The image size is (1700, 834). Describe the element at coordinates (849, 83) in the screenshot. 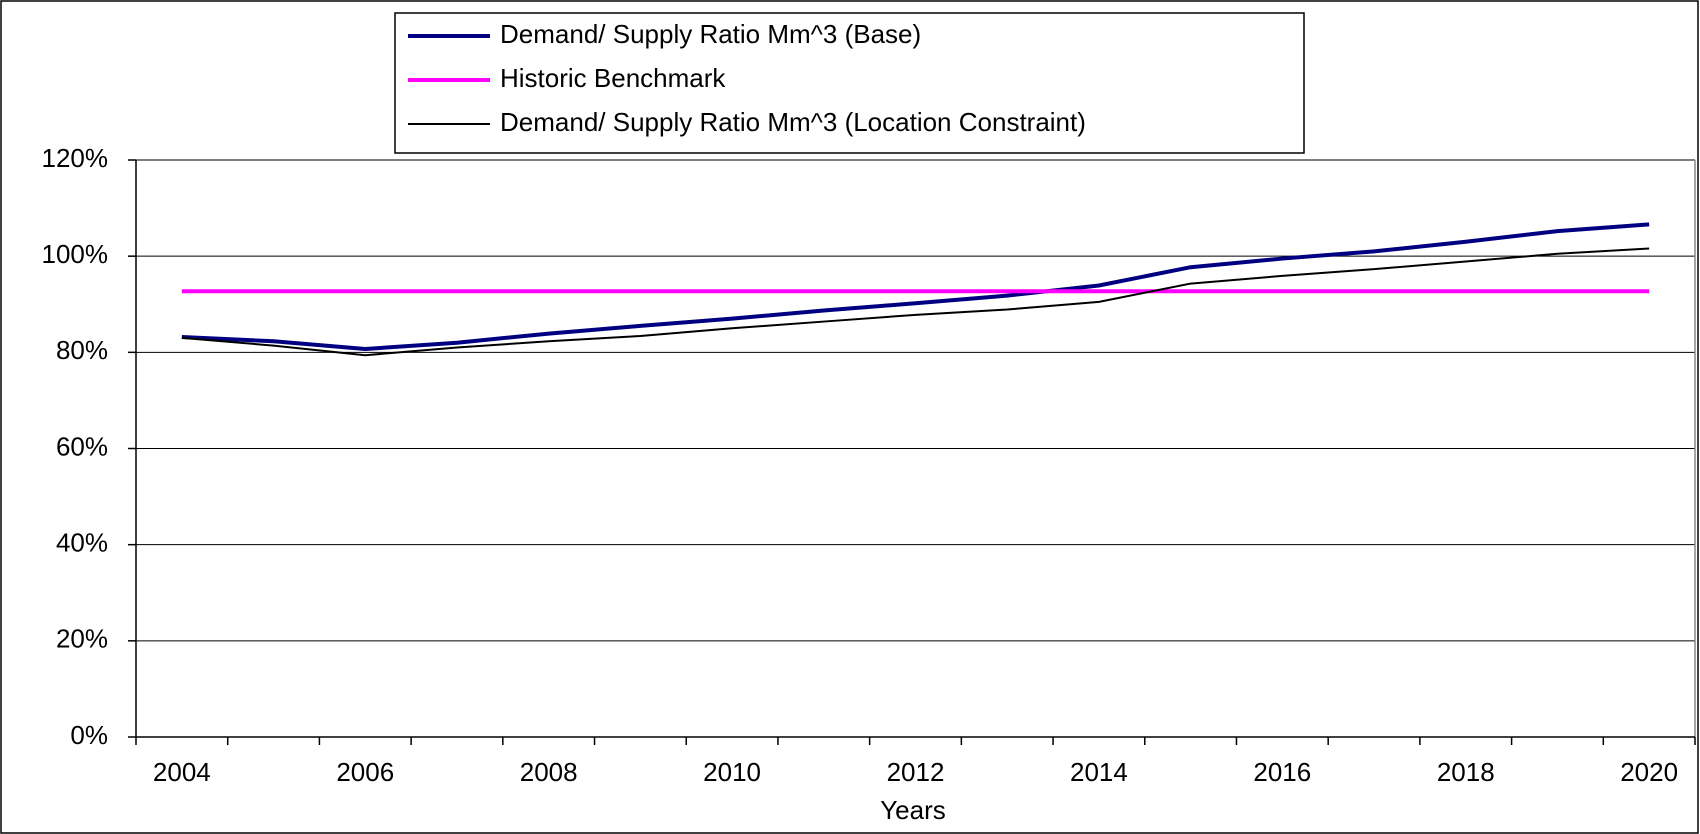

I see `legend-box` at that location.